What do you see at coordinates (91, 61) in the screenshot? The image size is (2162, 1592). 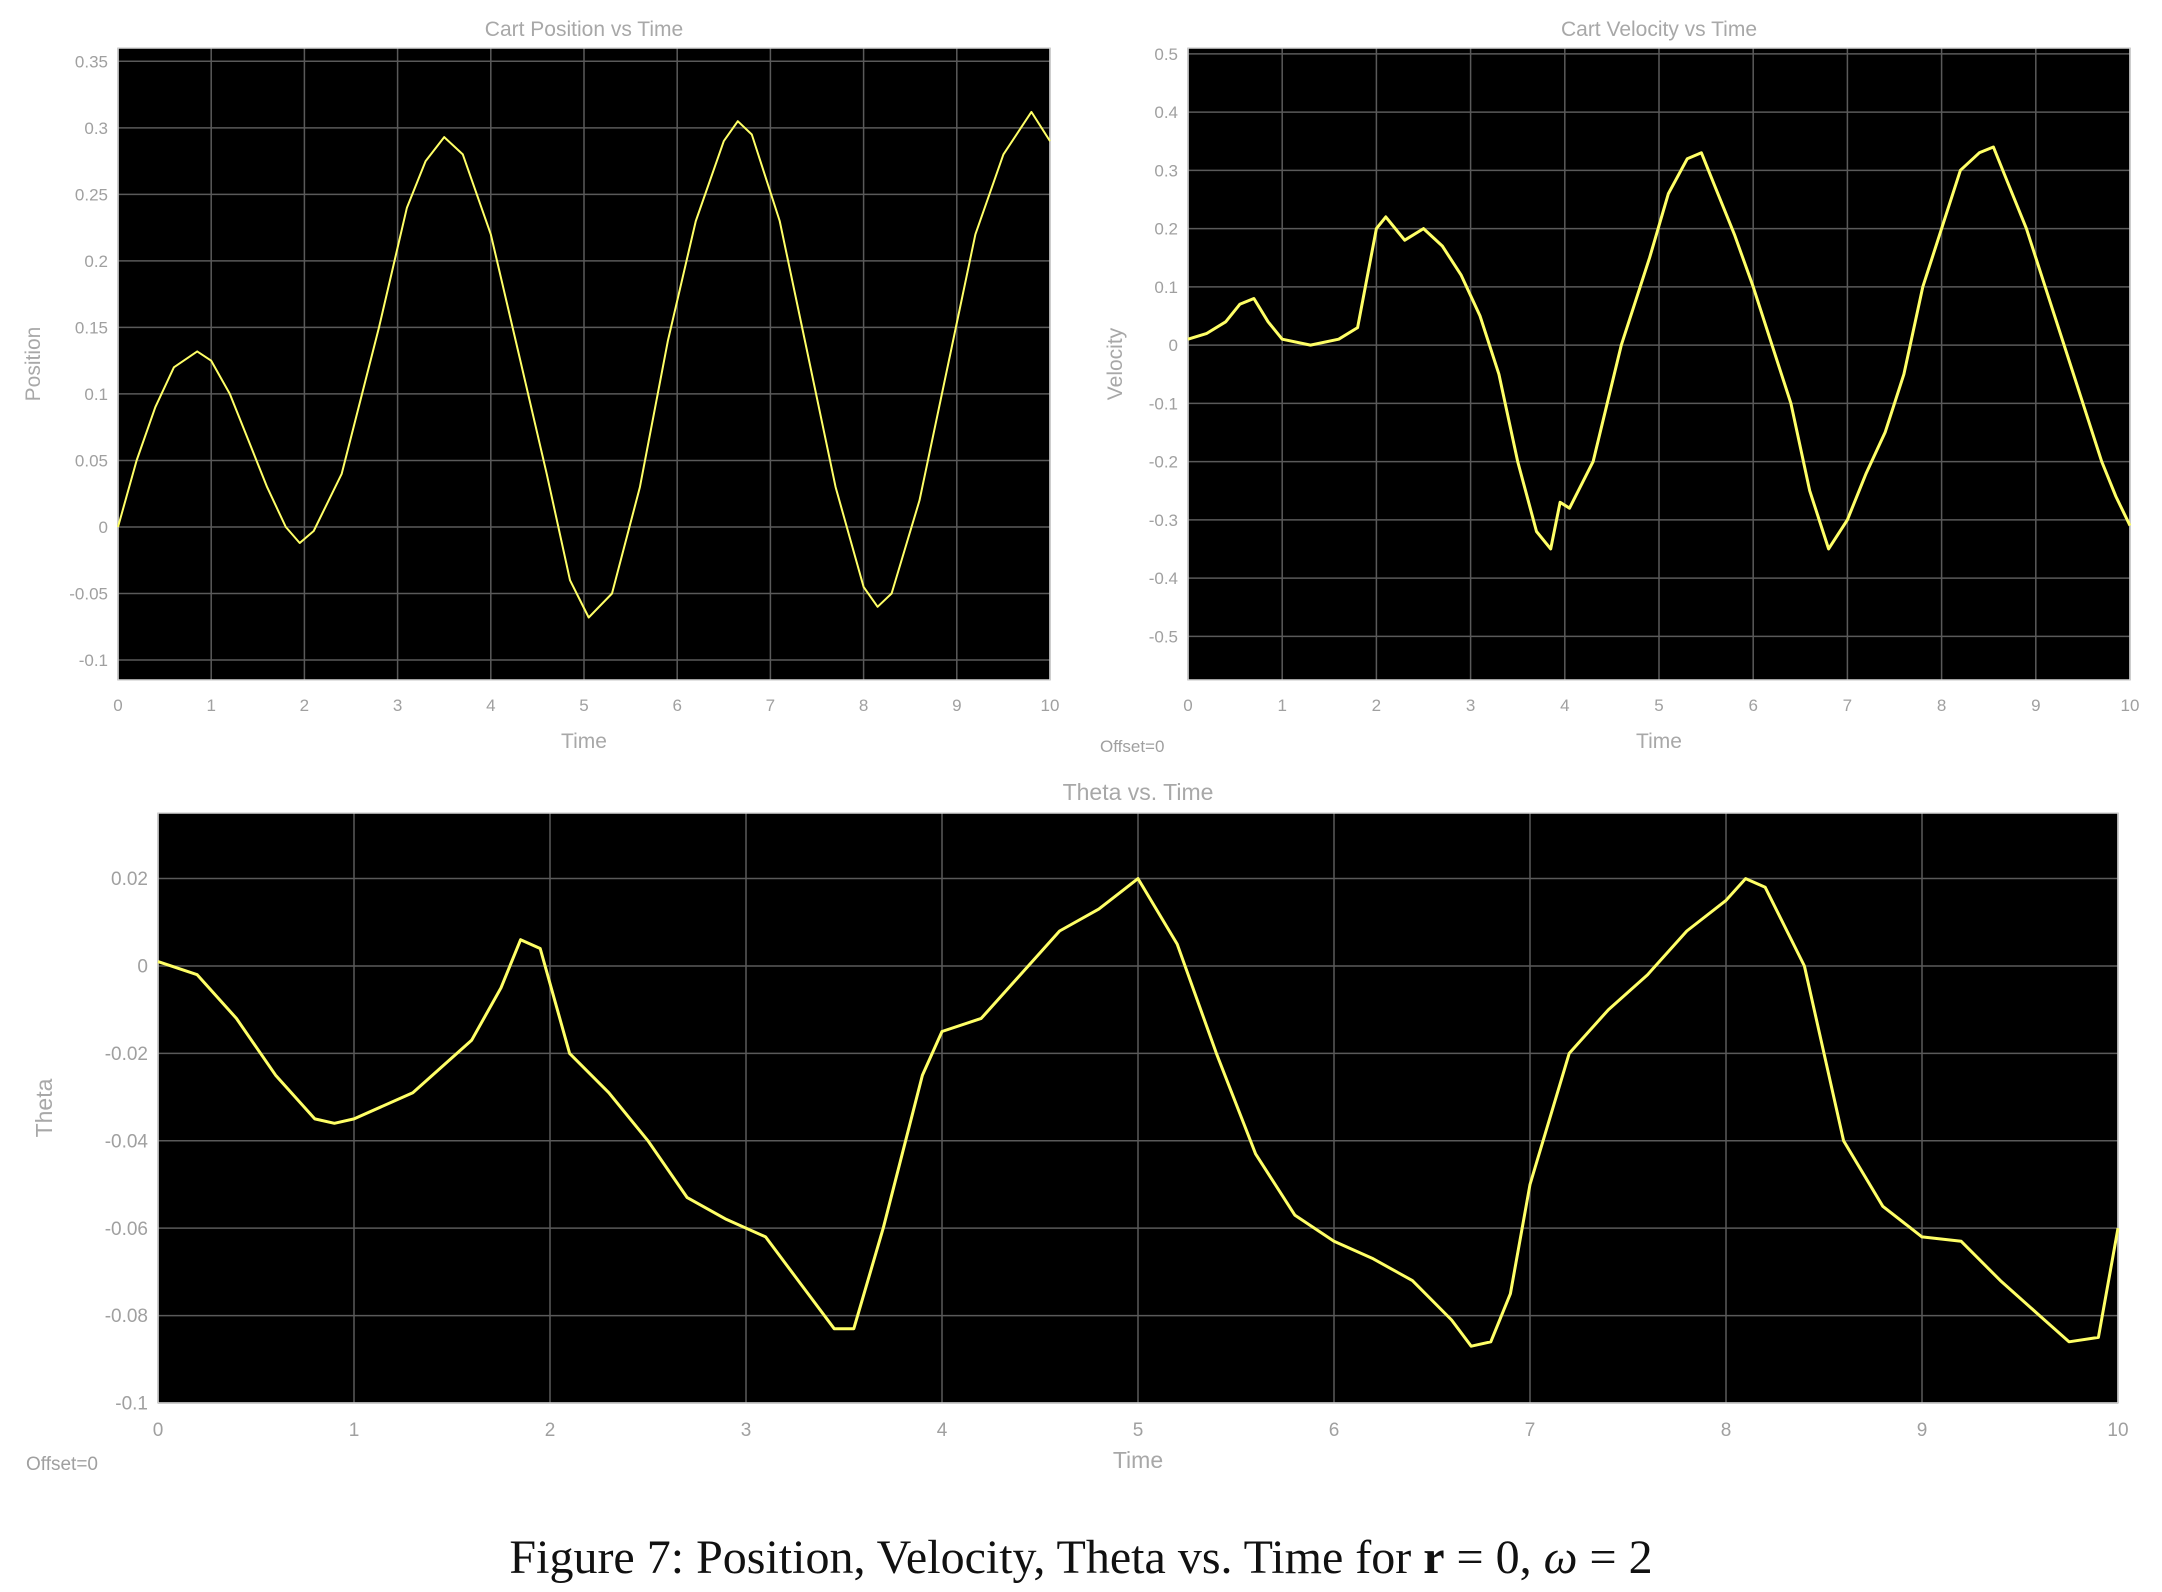 I see `y-tick-label: 0.35` at bounding box center [91, 61].